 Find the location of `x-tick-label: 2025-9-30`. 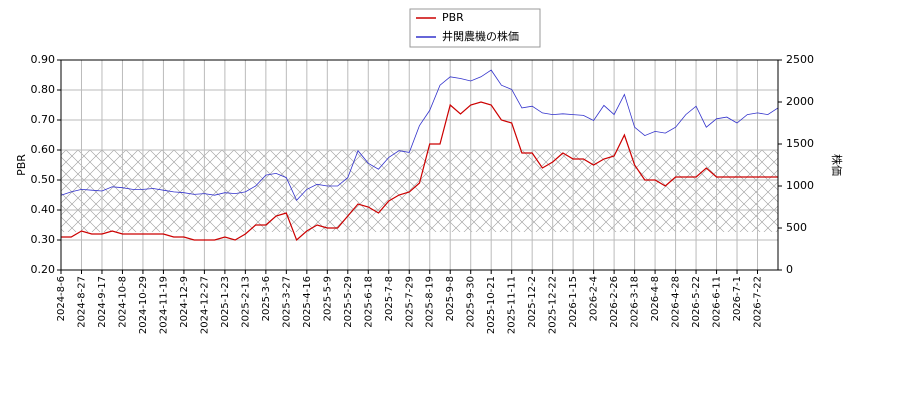

x-tick-label: 2025-9-30 is located at coordinates (471, 302).